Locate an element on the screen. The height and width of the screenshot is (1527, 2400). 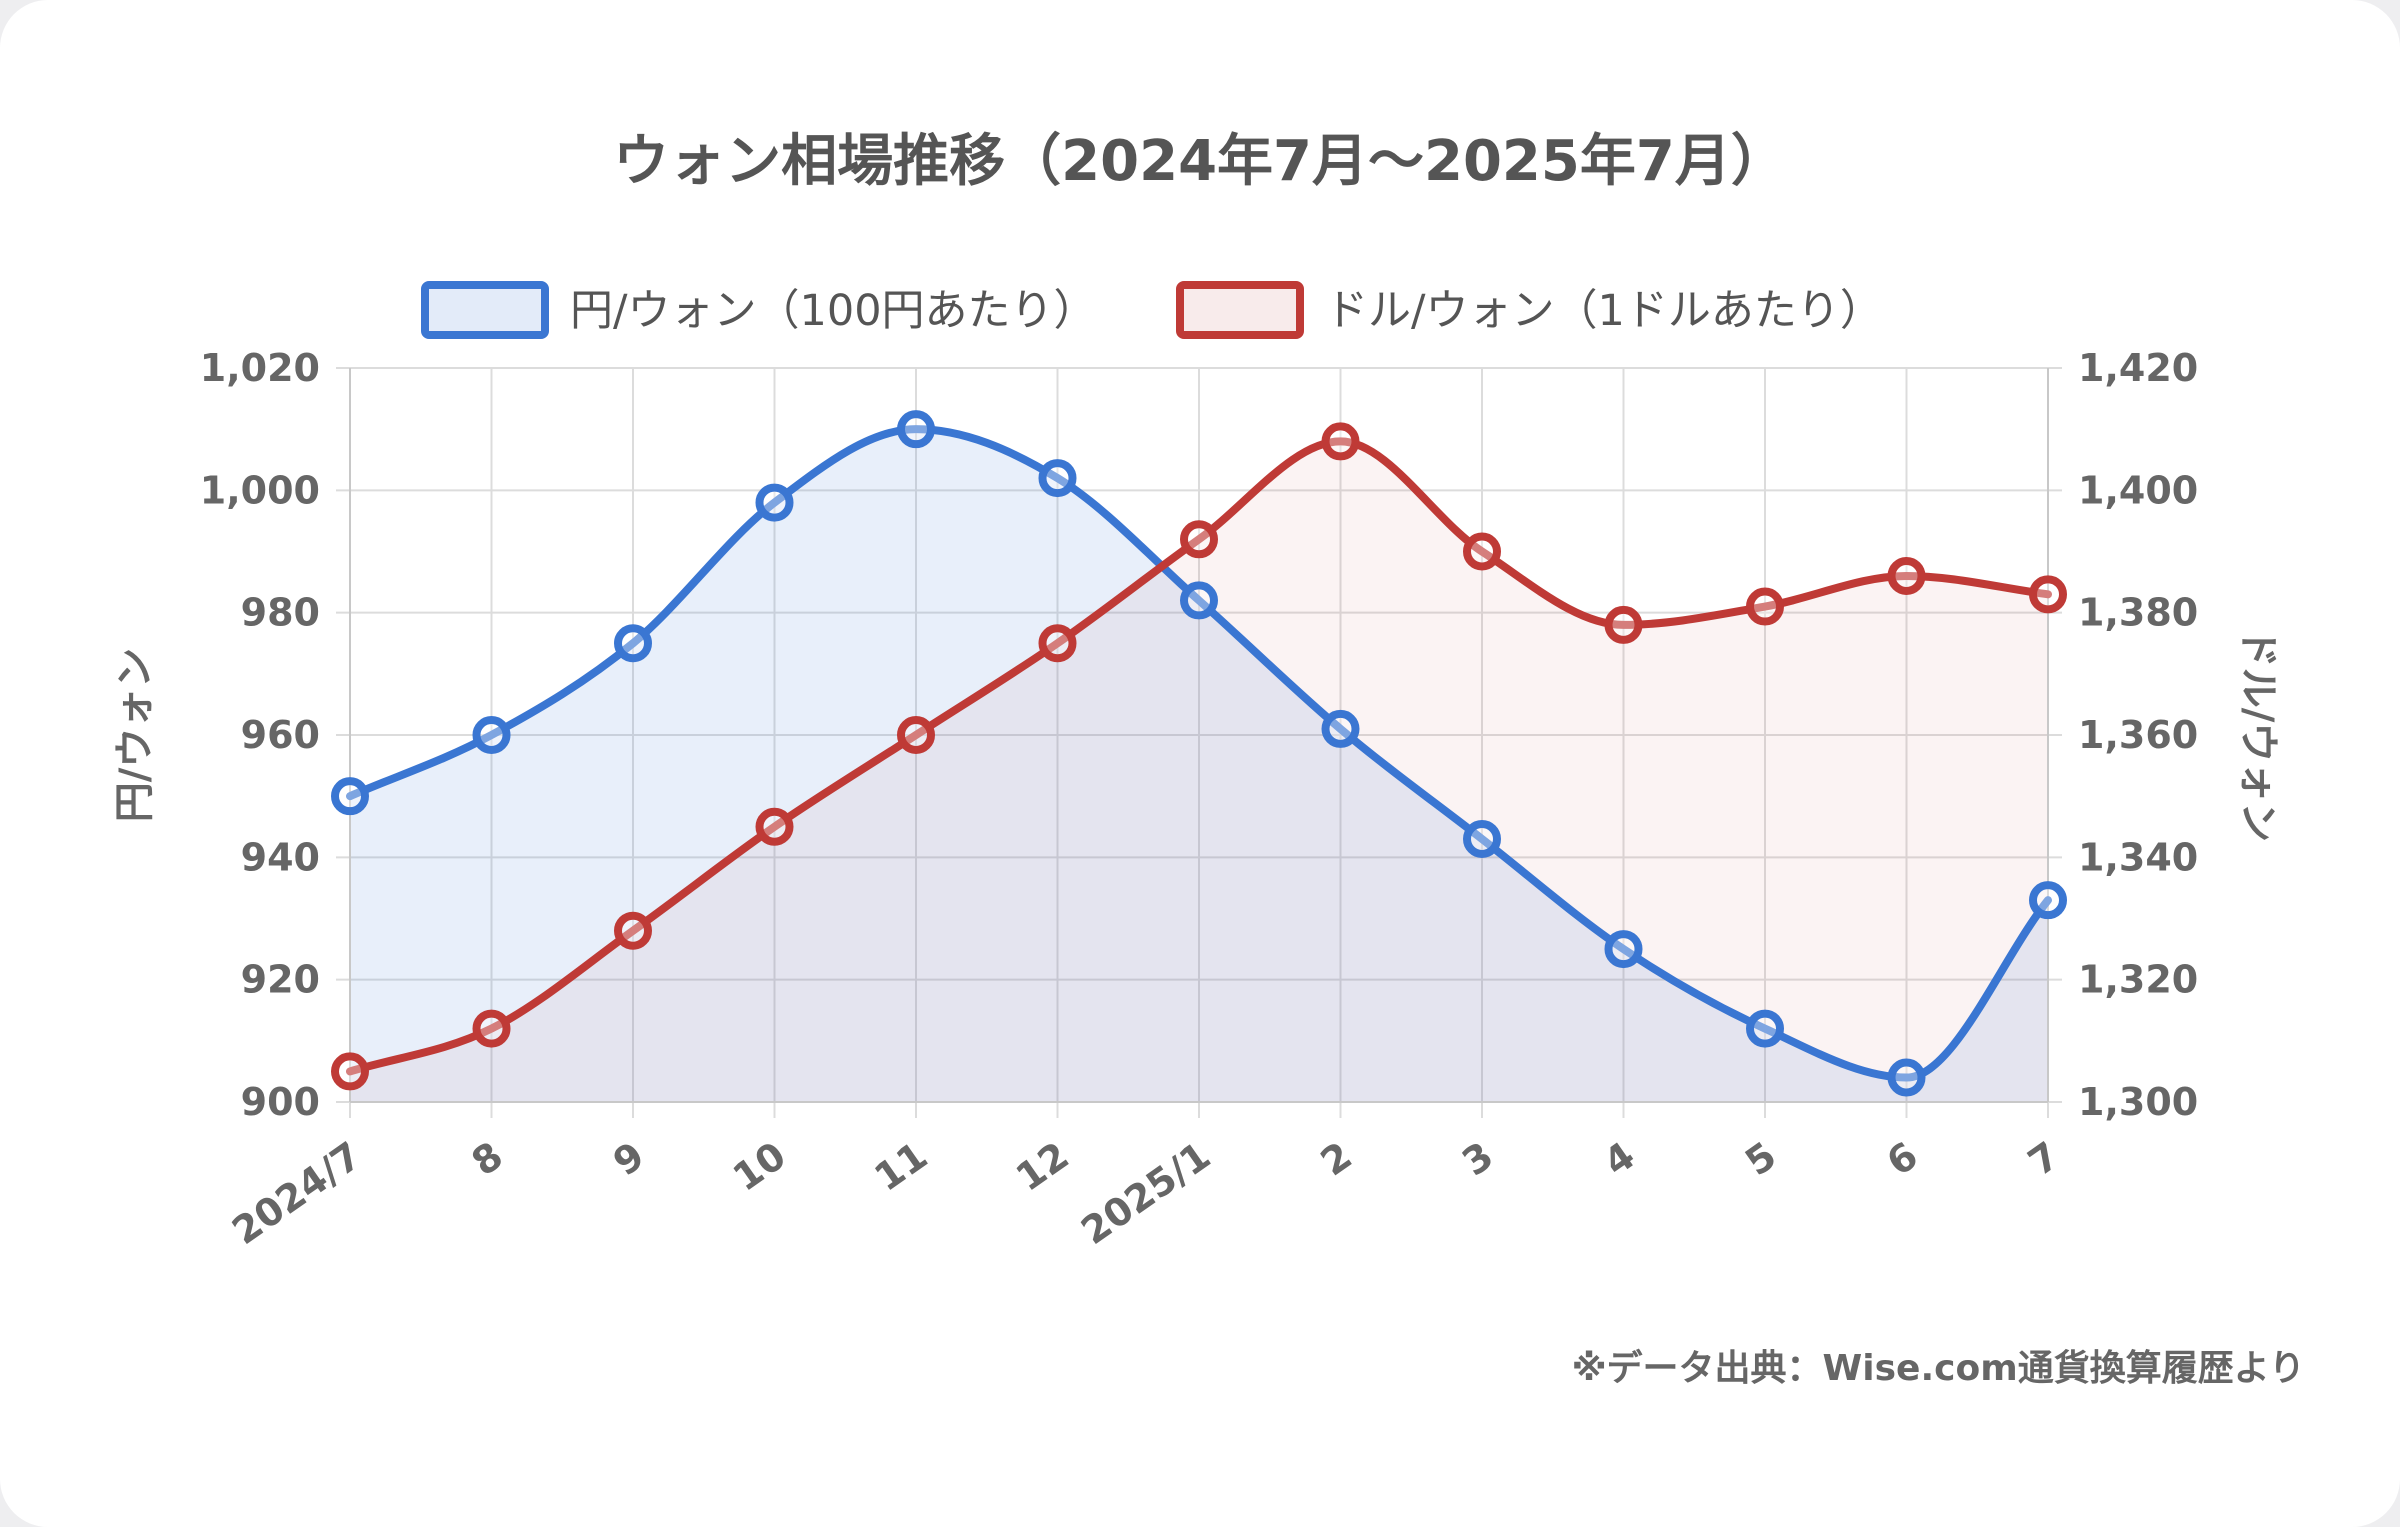
y-left-tick-label: 1,000 is located at coordinates (260, 490).